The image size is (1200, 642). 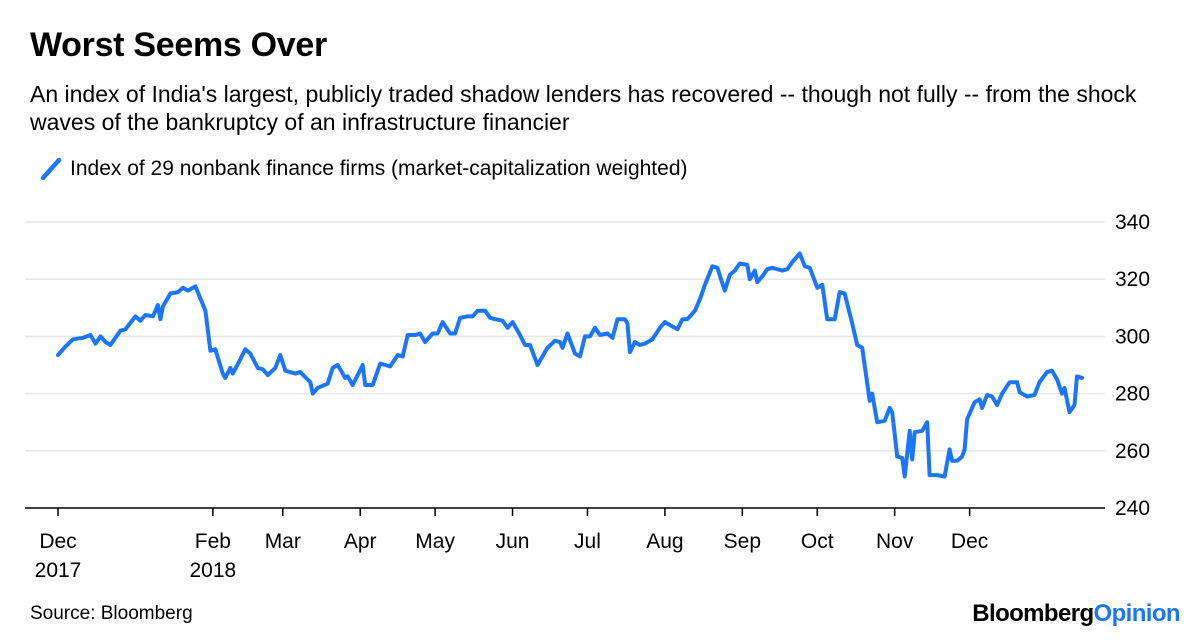 I want to click on x-tick-year-label-0: 2017, so click(x=58, y=570).